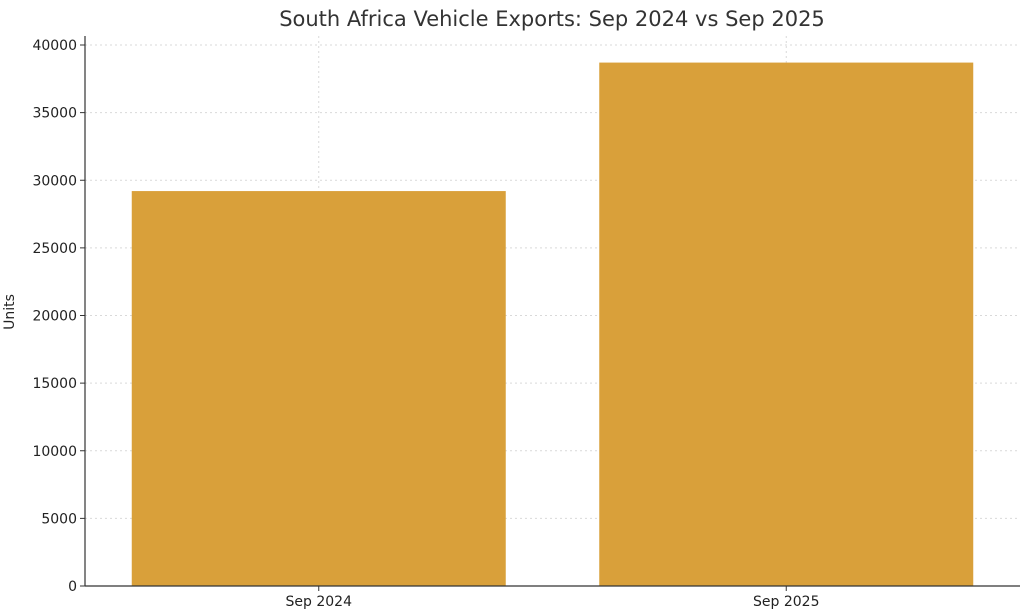 The width and height of the screenshot is (1024, 614). I want to click on y-tick-label: 15000, so click(54, 384).